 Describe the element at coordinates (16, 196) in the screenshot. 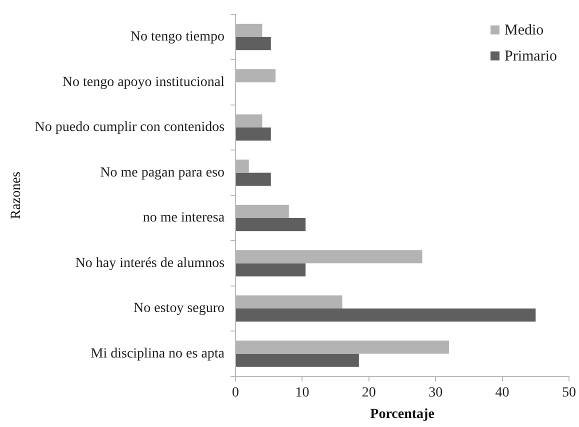

I see `y-axis-title: Razones` at that location.